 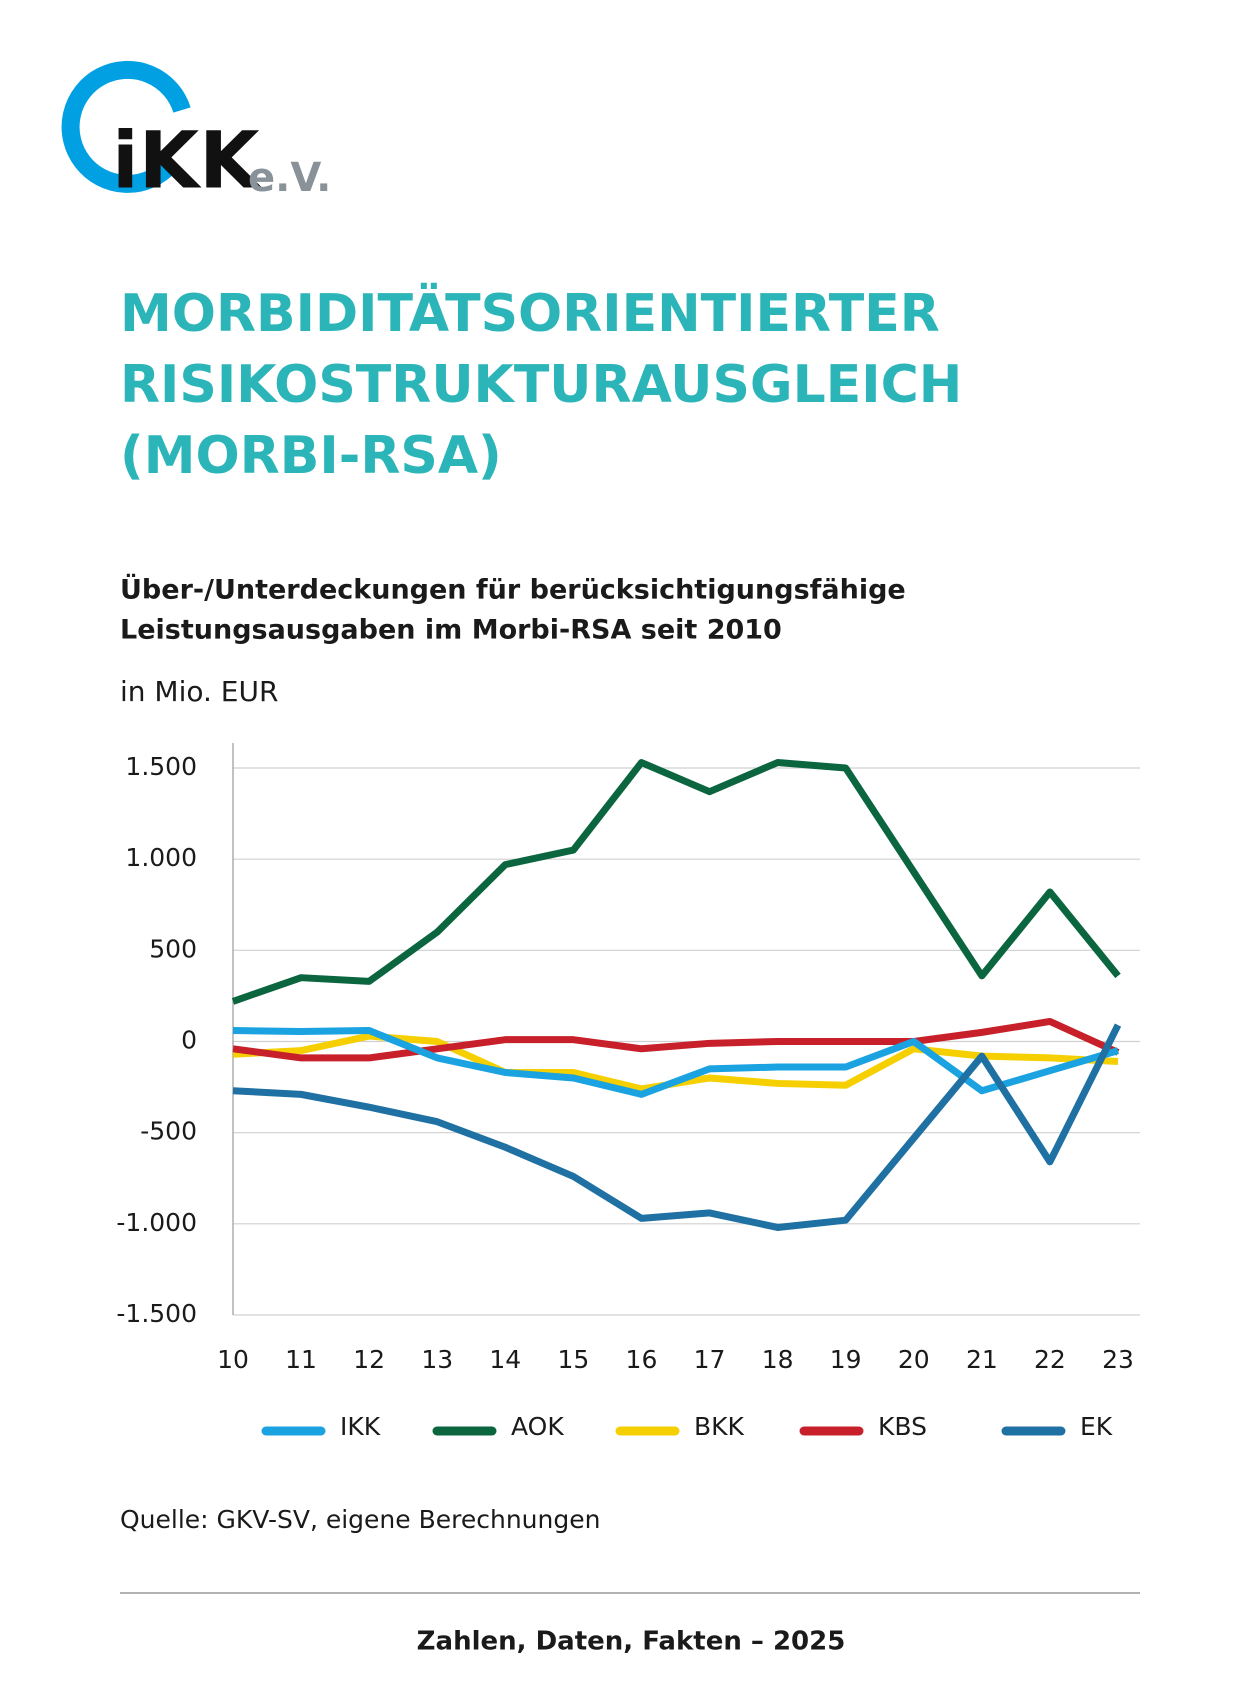 I want to click on x-tick-label: 13, so click(x=437, y=1359).